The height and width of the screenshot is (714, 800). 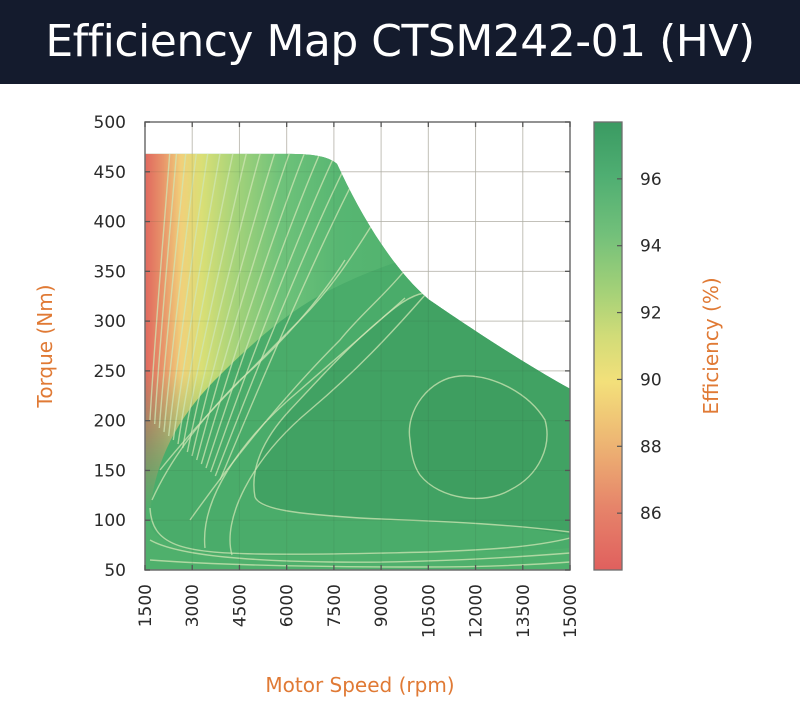 What do you see at coordinates (288, 605) in the screenshot?
I see `x-tick-label: 6000` at bounding box center [288, 605].